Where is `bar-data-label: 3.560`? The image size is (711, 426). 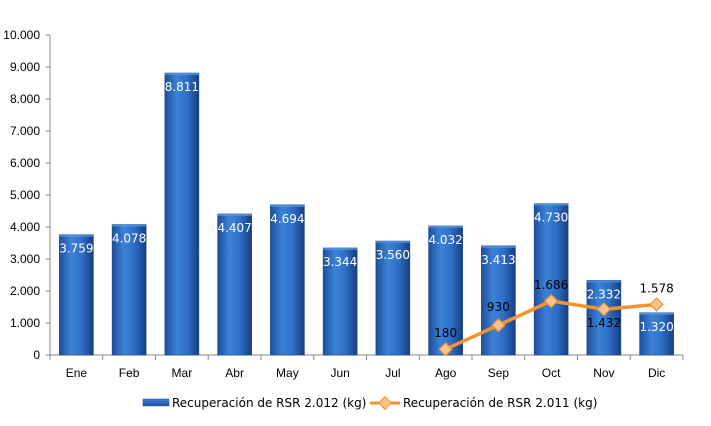 bar-data-label: 3.560 is located at coordinates (393, 255).